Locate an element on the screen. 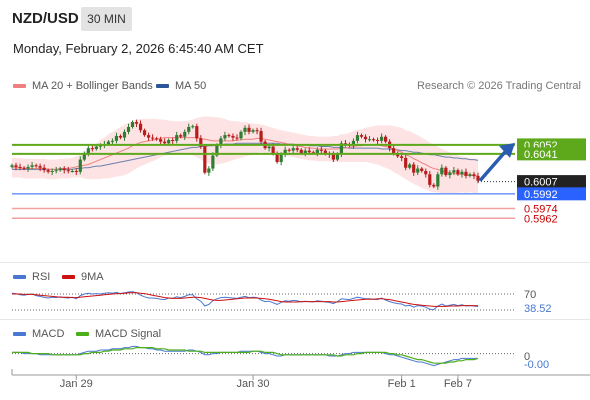 The width and height of the screenshot is (590, 400). macd-signal-line is located at coordinates (245, 355).